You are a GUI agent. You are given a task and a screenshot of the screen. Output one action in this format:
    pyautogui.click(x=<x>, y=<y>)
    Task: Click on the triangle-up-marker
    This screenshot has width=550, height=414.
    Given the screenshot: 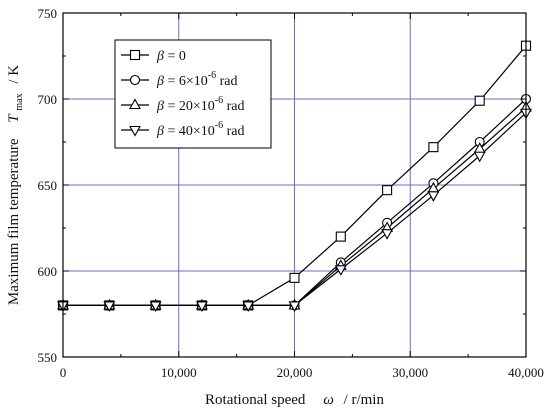 What is the action you would take?
    pyautogui.click(x=135, y=104)
    